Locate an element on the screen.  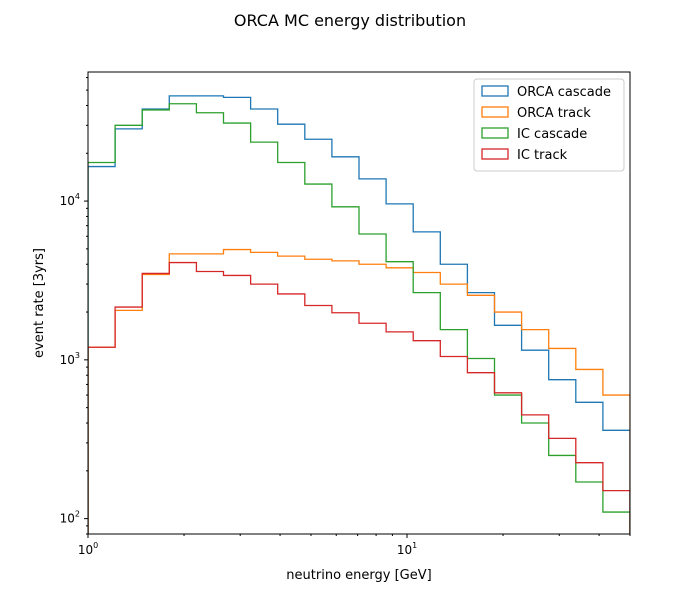
y-tick-label: 10³ is located at coordinates (70, 359).